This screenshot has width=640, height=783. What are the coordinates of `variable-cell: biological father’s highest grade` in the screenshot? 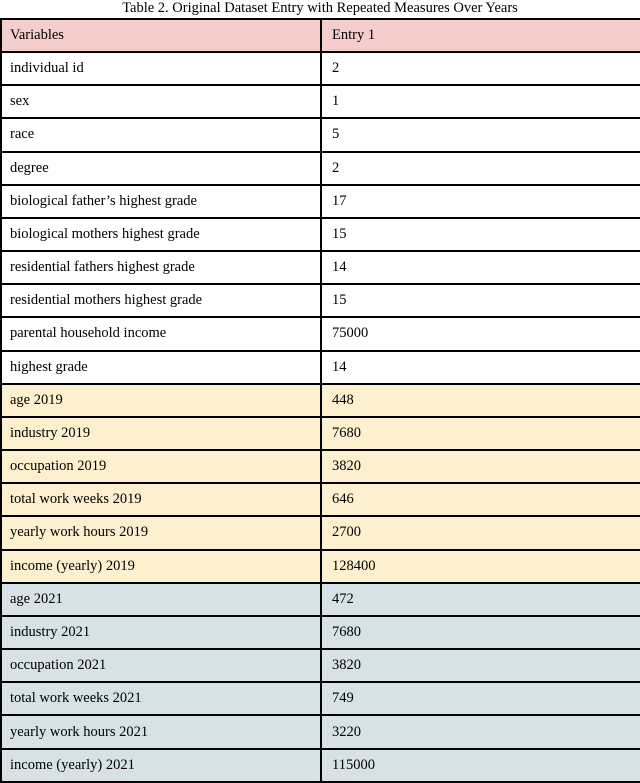 It's located at (161, 201).